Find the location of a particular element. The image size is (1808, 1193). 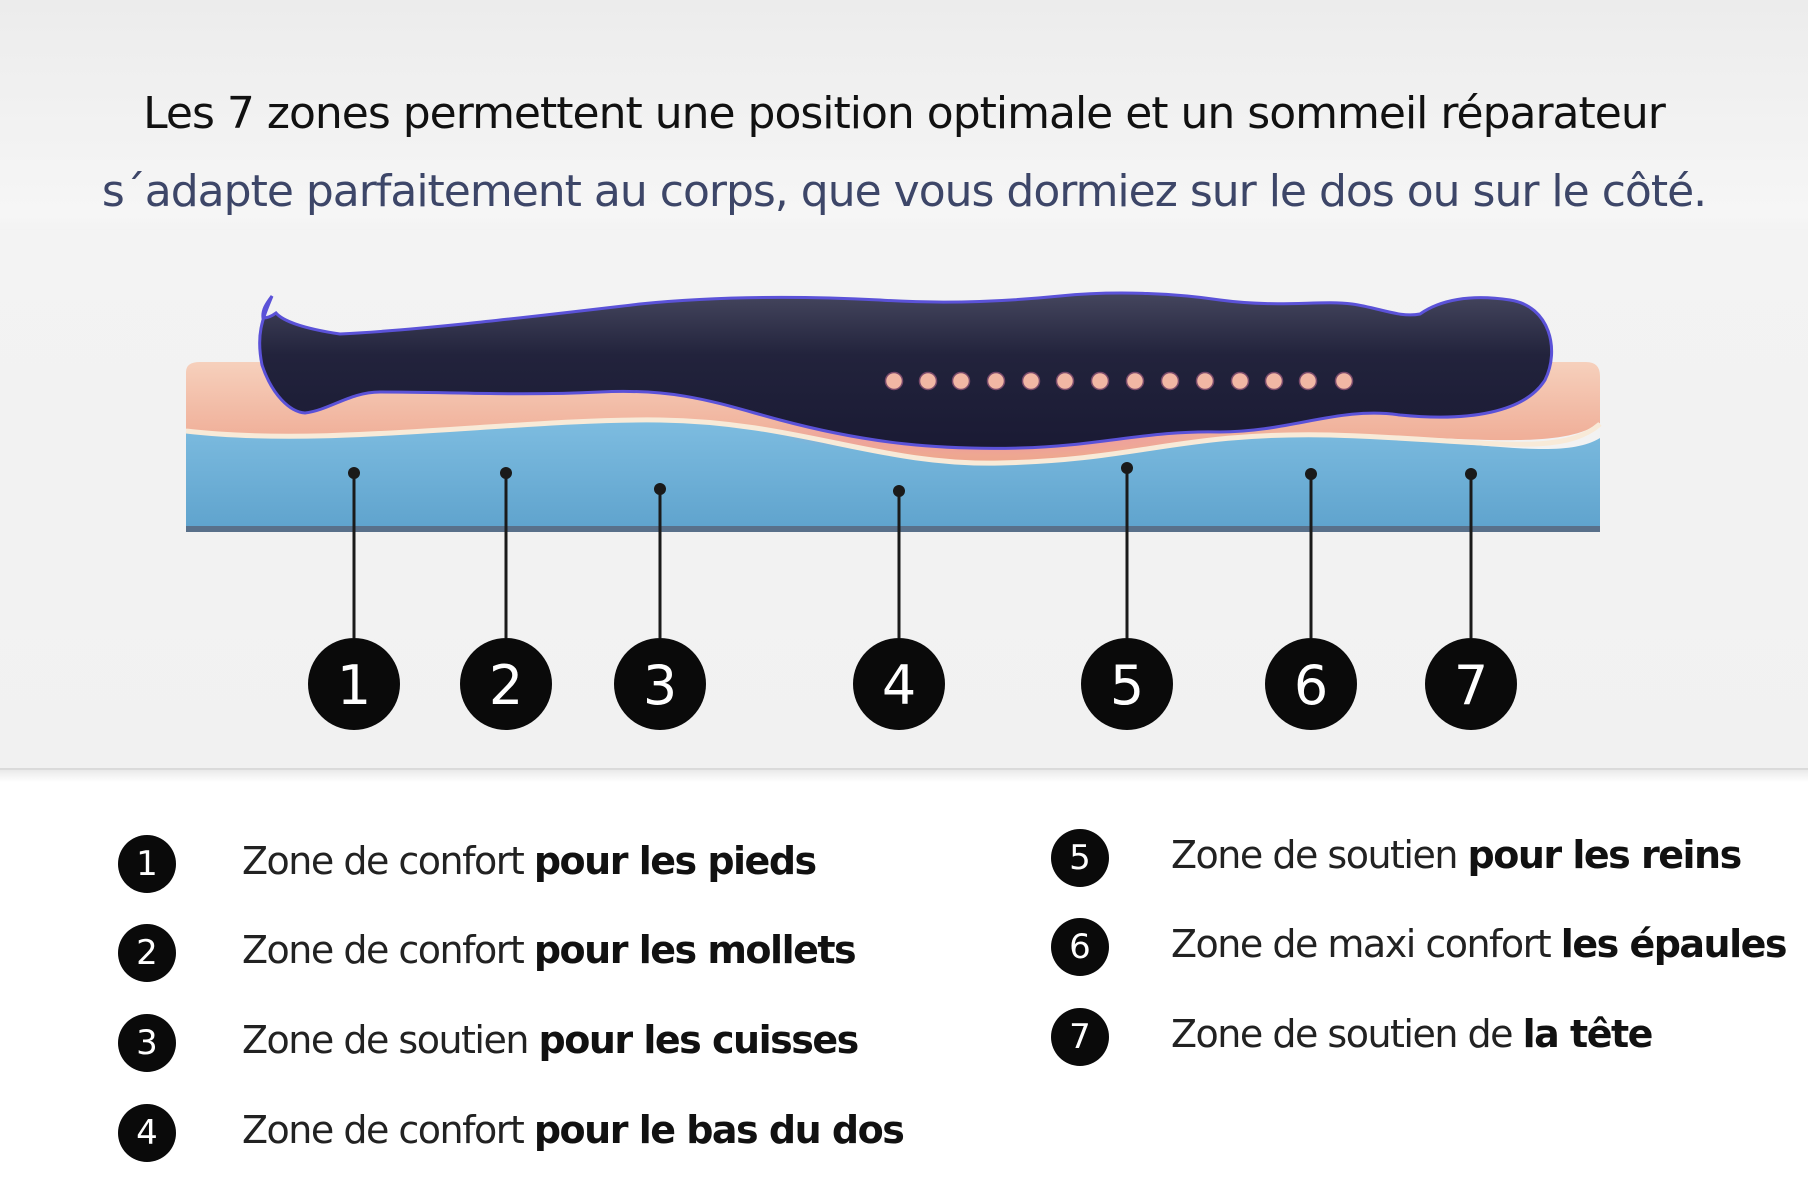

legend-badge-3: 3 is located at coordinates (147, 1043).